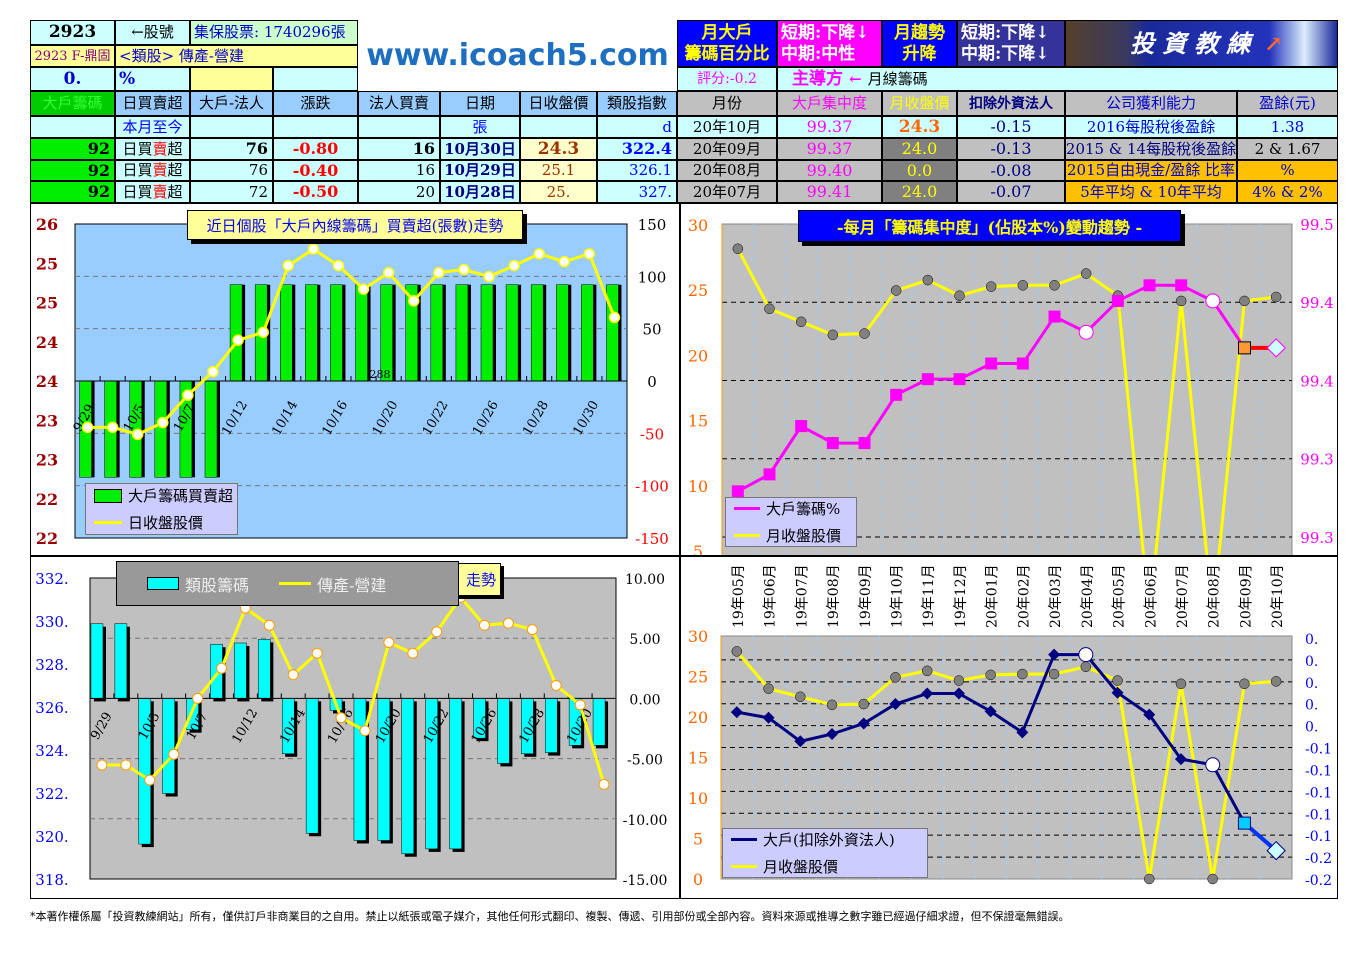 Image resolution: width=1366 pixels, height=967 pixels. Describe the element at coordinates (727, 53) in the screenshot. I see `monthly-major-line2: 籌碼百分比` at that location.